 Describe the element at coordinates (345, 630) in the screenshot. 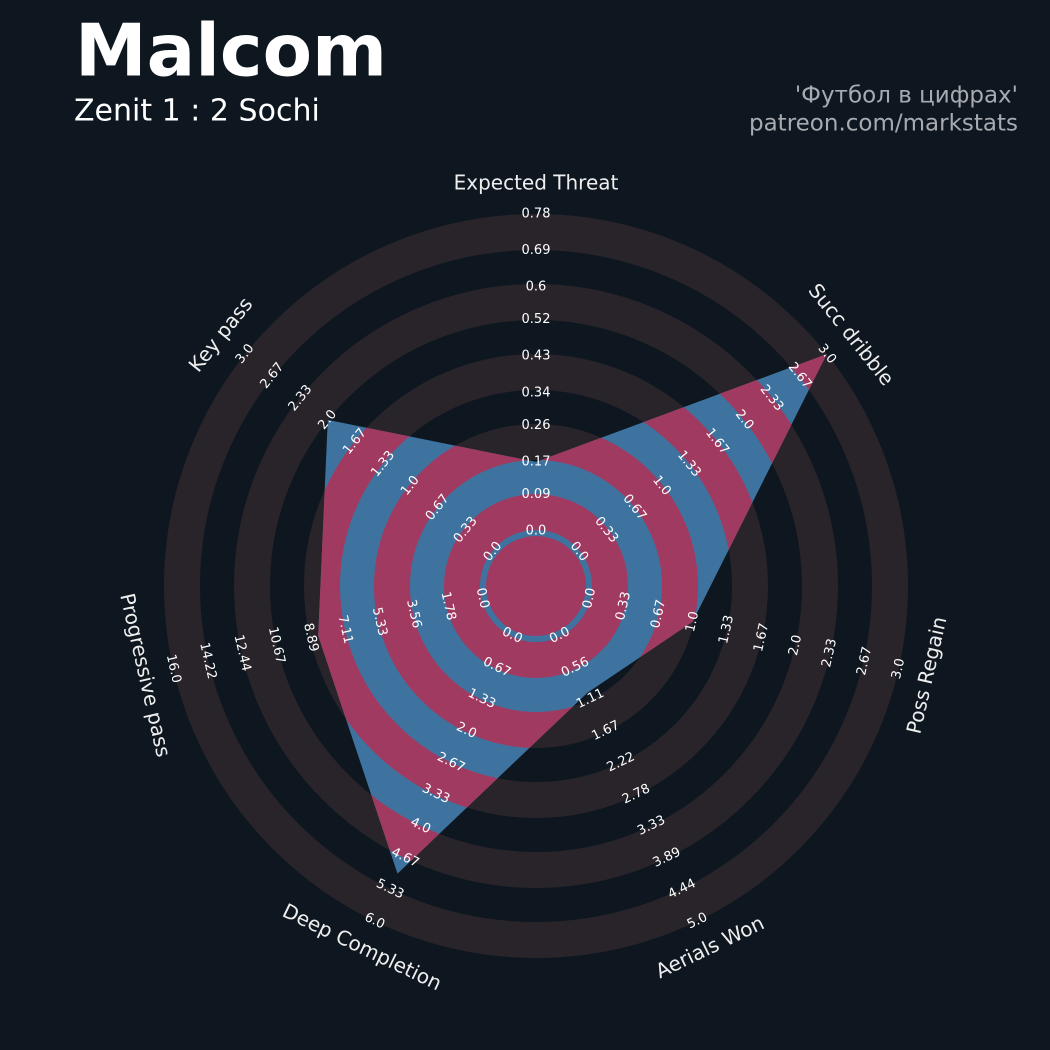

I see `tick-label: 7.11` at that location.